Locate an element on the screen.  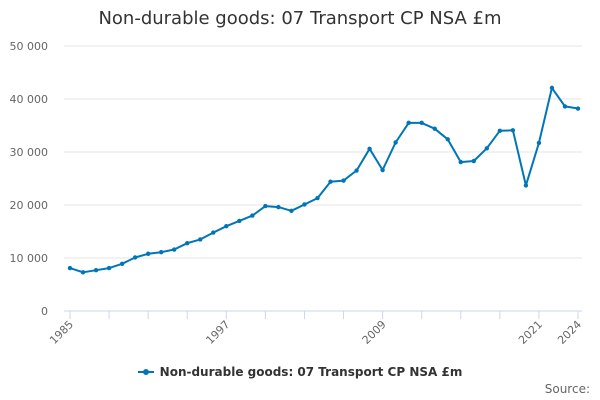
x-tick-label: 1985 is located at coordinates (61, 332).